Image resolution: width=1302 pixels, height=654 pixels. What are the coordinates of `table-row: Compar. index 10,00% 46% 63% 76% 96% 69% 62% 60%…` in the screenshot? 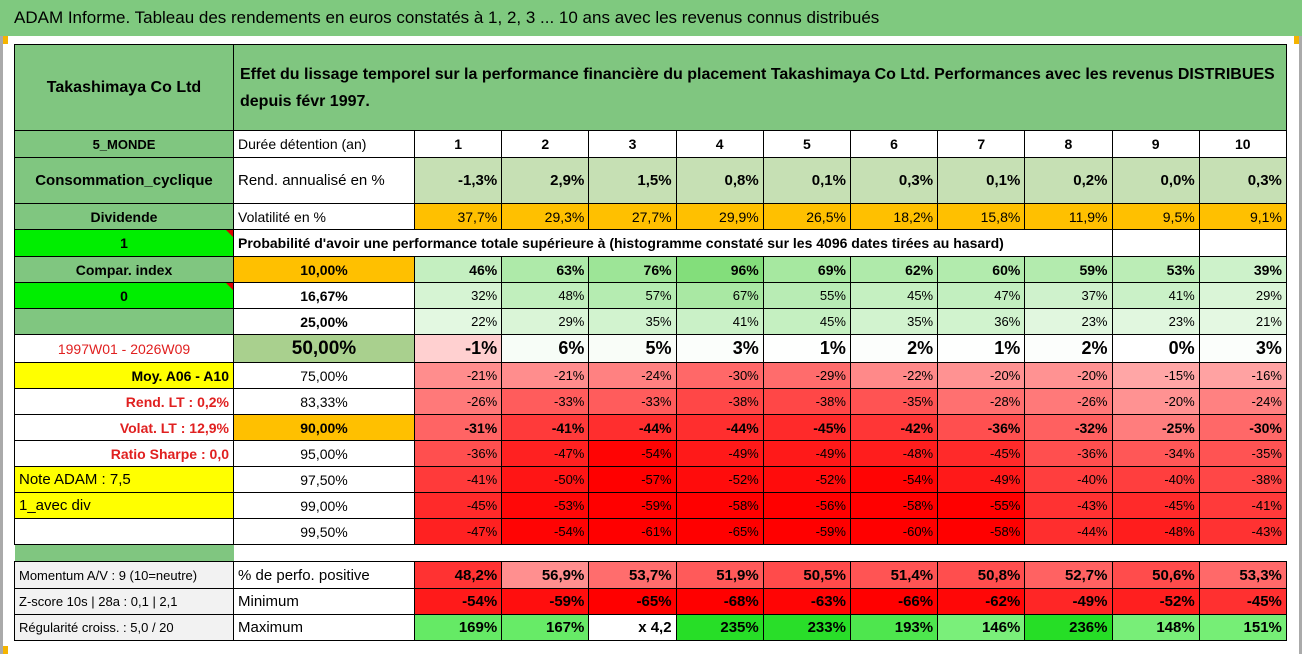 It's located at (650, 269).